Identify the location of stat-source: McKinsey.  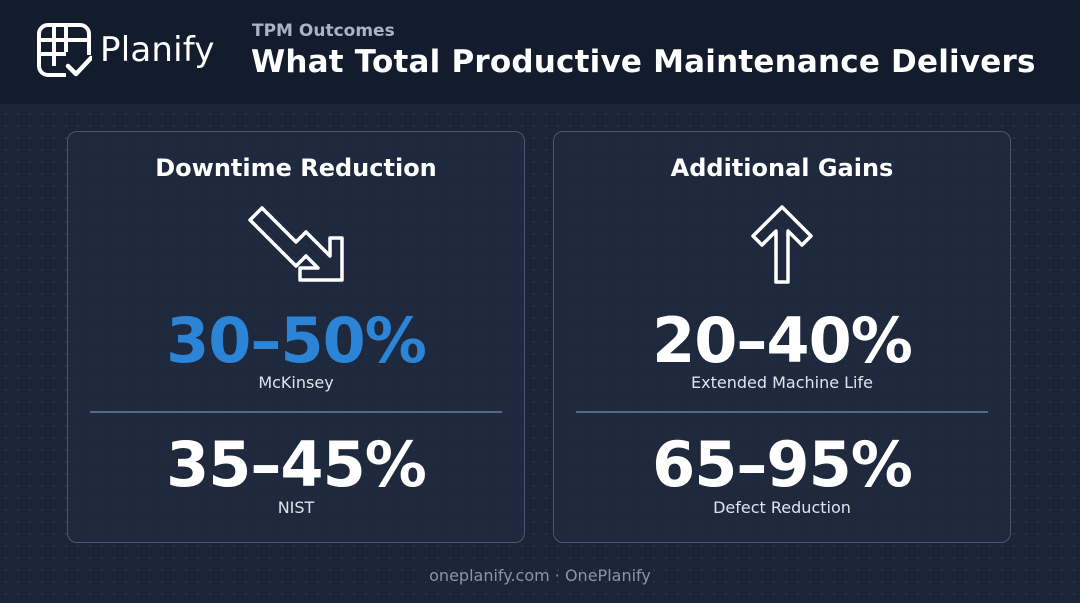
(296, 382).